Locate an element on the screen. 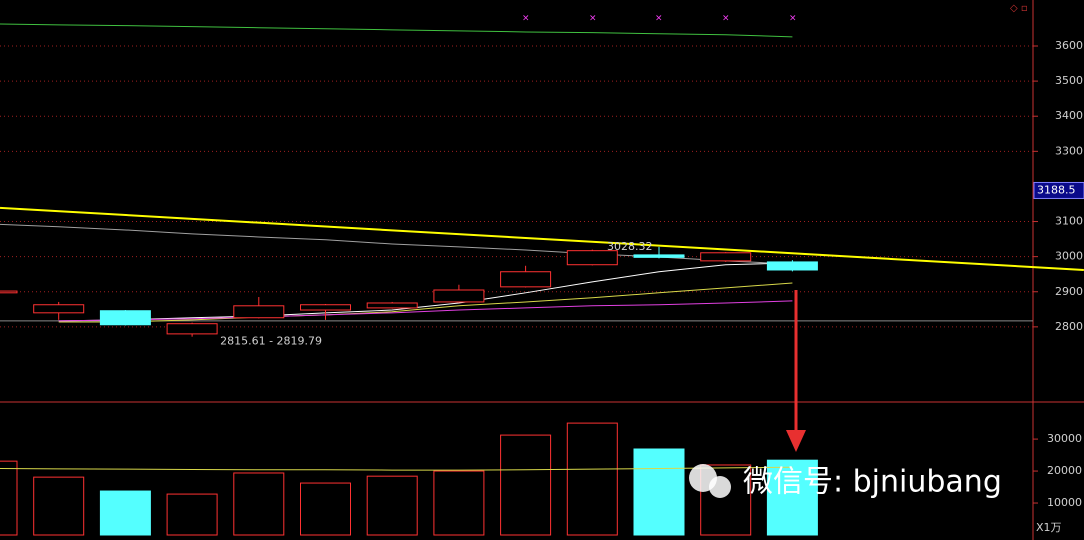 The width and height of the screenshot is (1084, 540). y-tick-label: 3400 is located at coordinates (1069, 115).